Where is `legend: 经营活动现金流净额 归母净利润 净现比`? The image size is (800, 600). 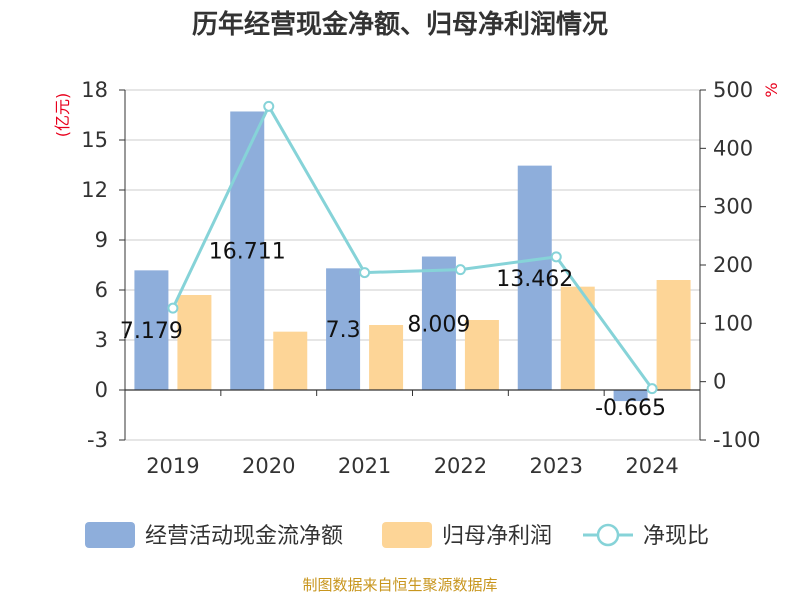
legend: 经营活动现金流净额 归母净利润 净现比 is located at coordinates (397, 535).